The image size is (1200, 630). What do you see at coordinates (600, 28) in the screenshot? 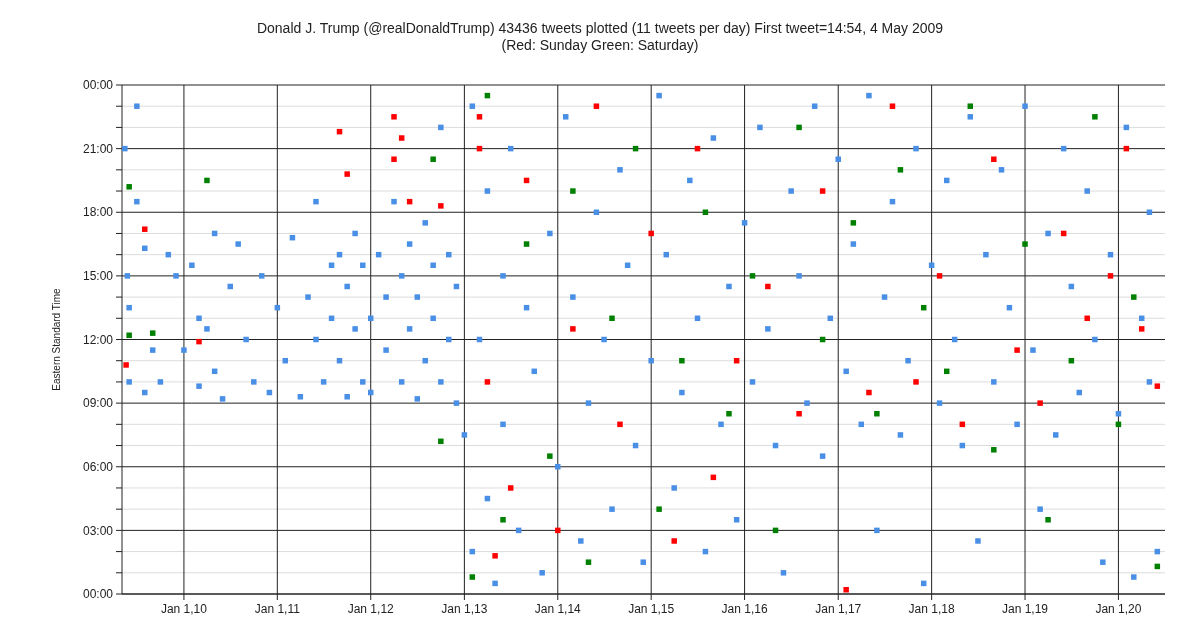
I see `chart-title: Donald J. Trump (@realDonaldTrump) 43436 tweets plotted (11 tweets per day) First tweet=14:54, 4 May 2009` at bounding box center [600, 28].